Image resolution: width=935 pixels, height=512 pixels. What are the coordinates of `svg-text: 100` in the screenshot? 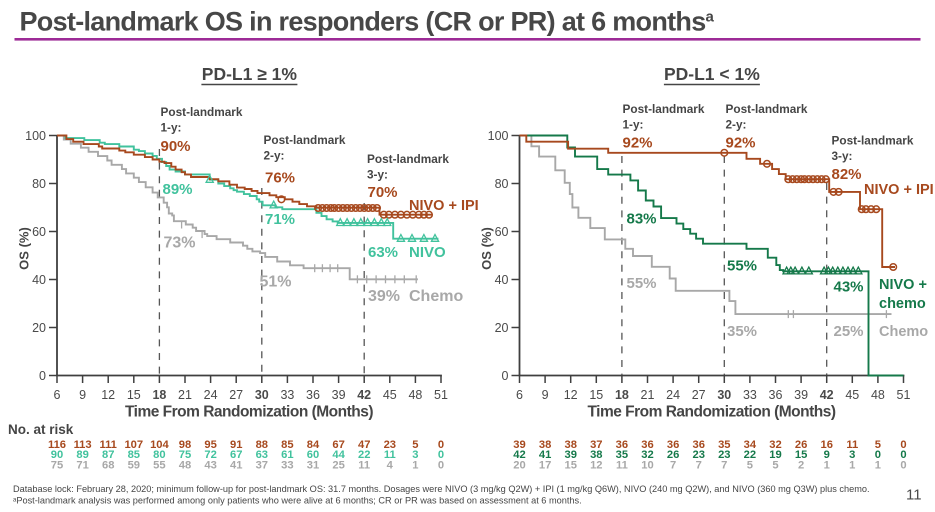 It's located at (498, 136).